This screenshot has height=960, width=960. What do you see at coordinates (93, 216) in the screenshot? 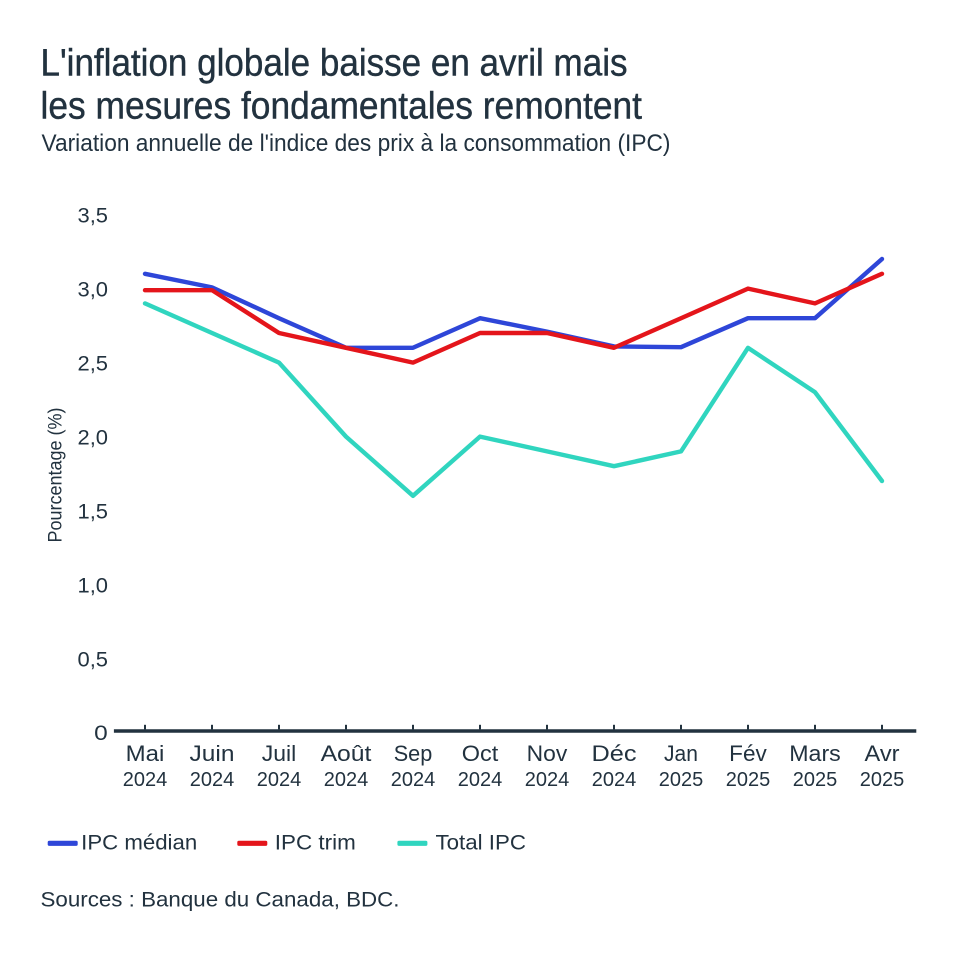
I see `svg-text: 3,5` at bounding box center [93, 216].